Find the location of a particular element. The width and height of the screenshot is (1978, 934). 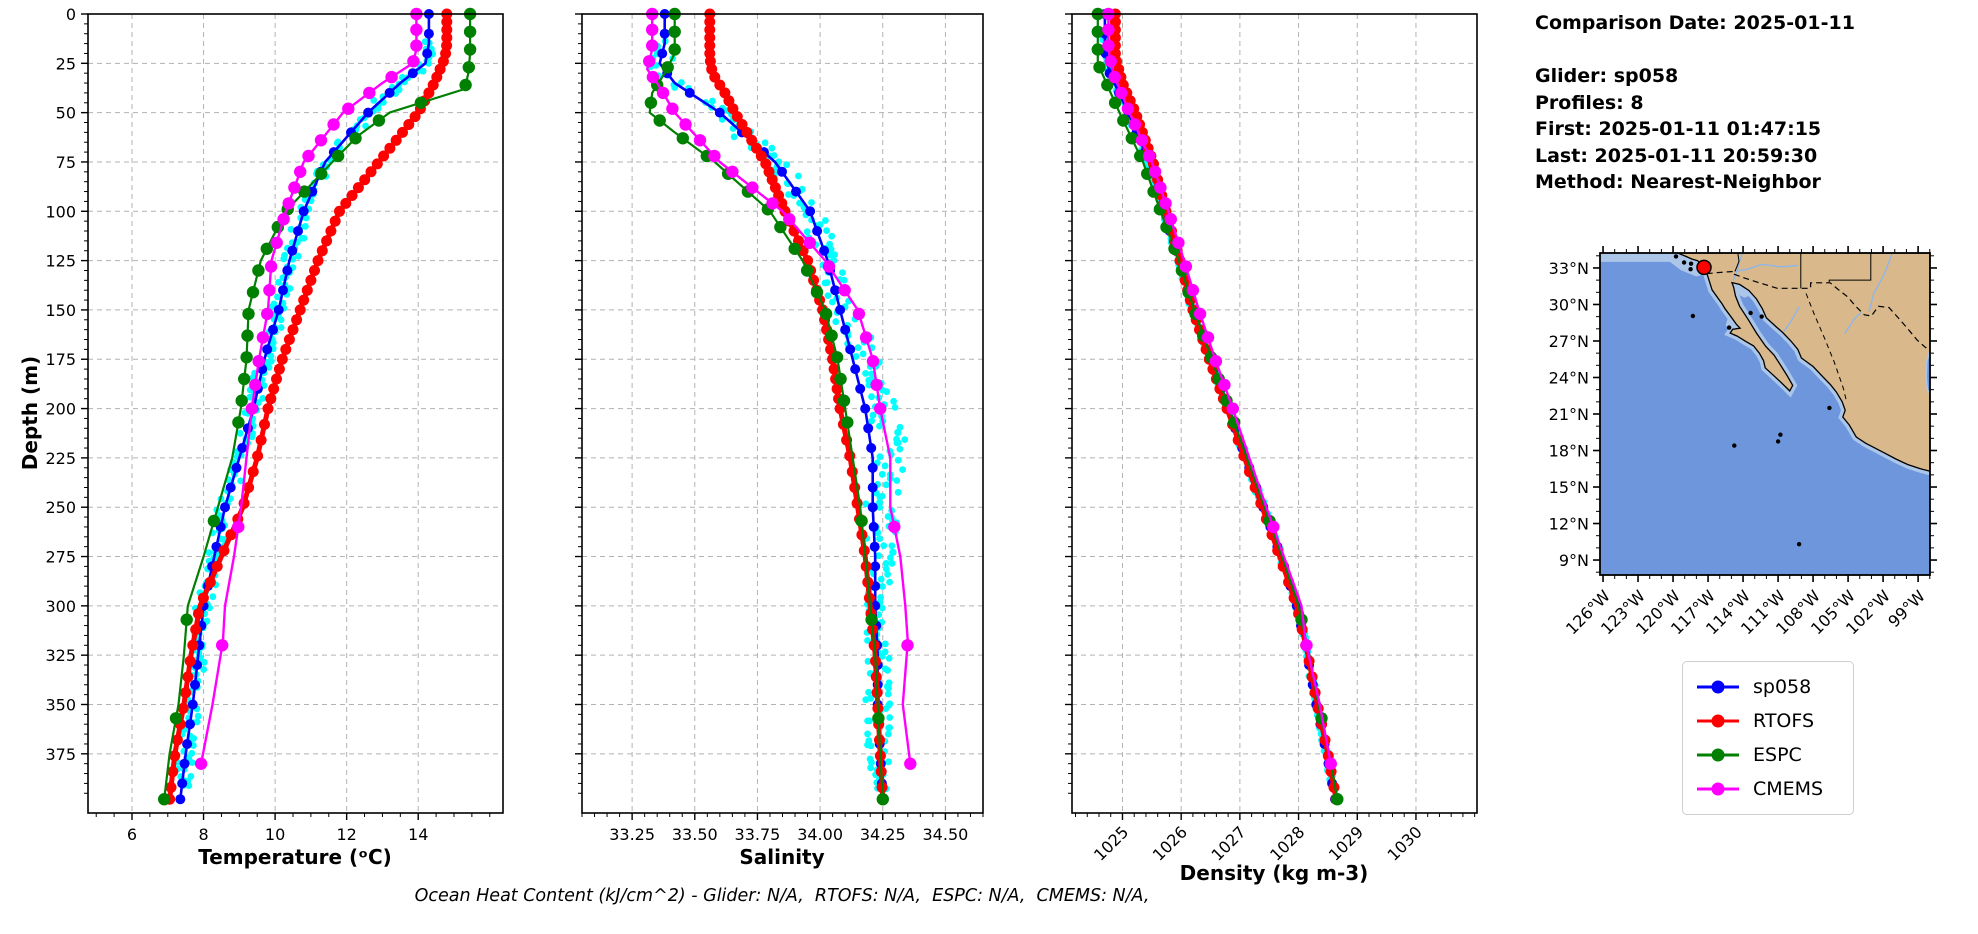

density-axis-label: Density (kg m-3) is located at coordinates (1274, 873).